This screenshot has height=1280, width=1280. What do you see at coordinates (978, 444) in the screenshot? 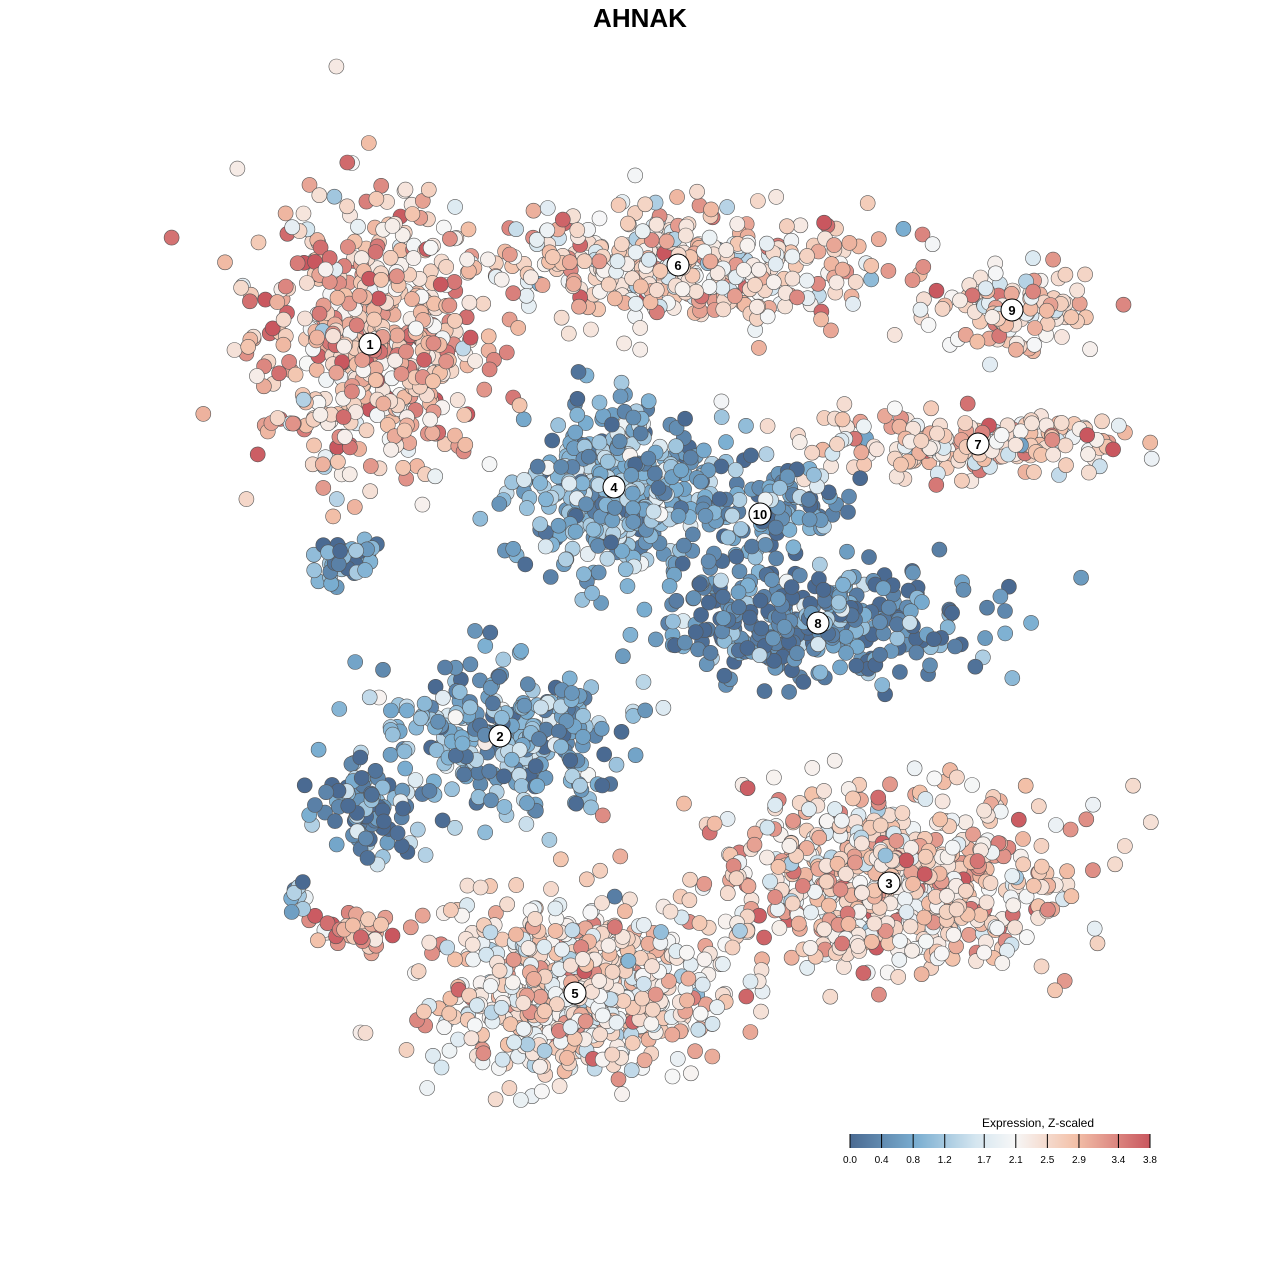
I see `cluster-label-7: 7` at bounding box center [978, 444].